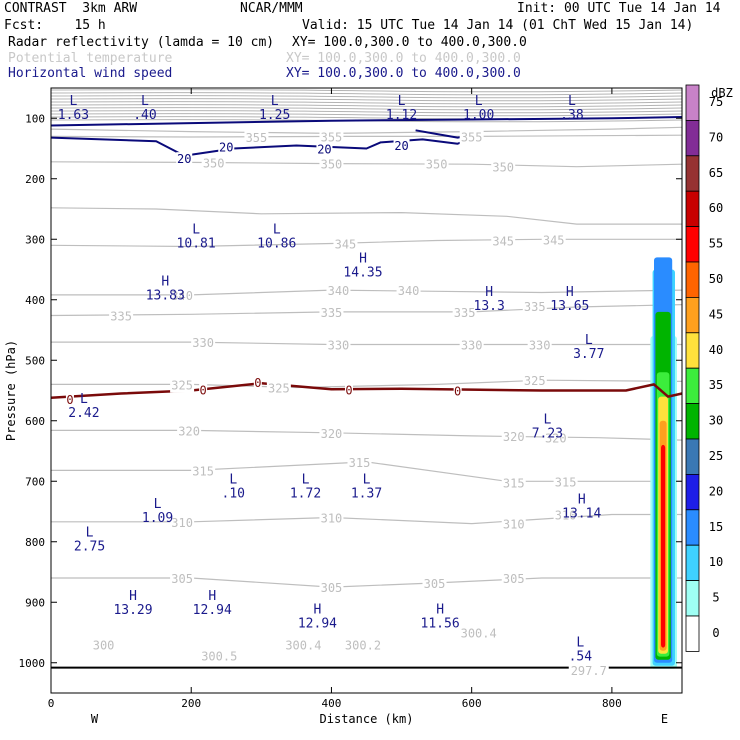 The width and height of the screenshot is (740, 740). Describe the element at coordinates (715, 598) in the screenshot. I see `colorbar-level: 5` at that location.